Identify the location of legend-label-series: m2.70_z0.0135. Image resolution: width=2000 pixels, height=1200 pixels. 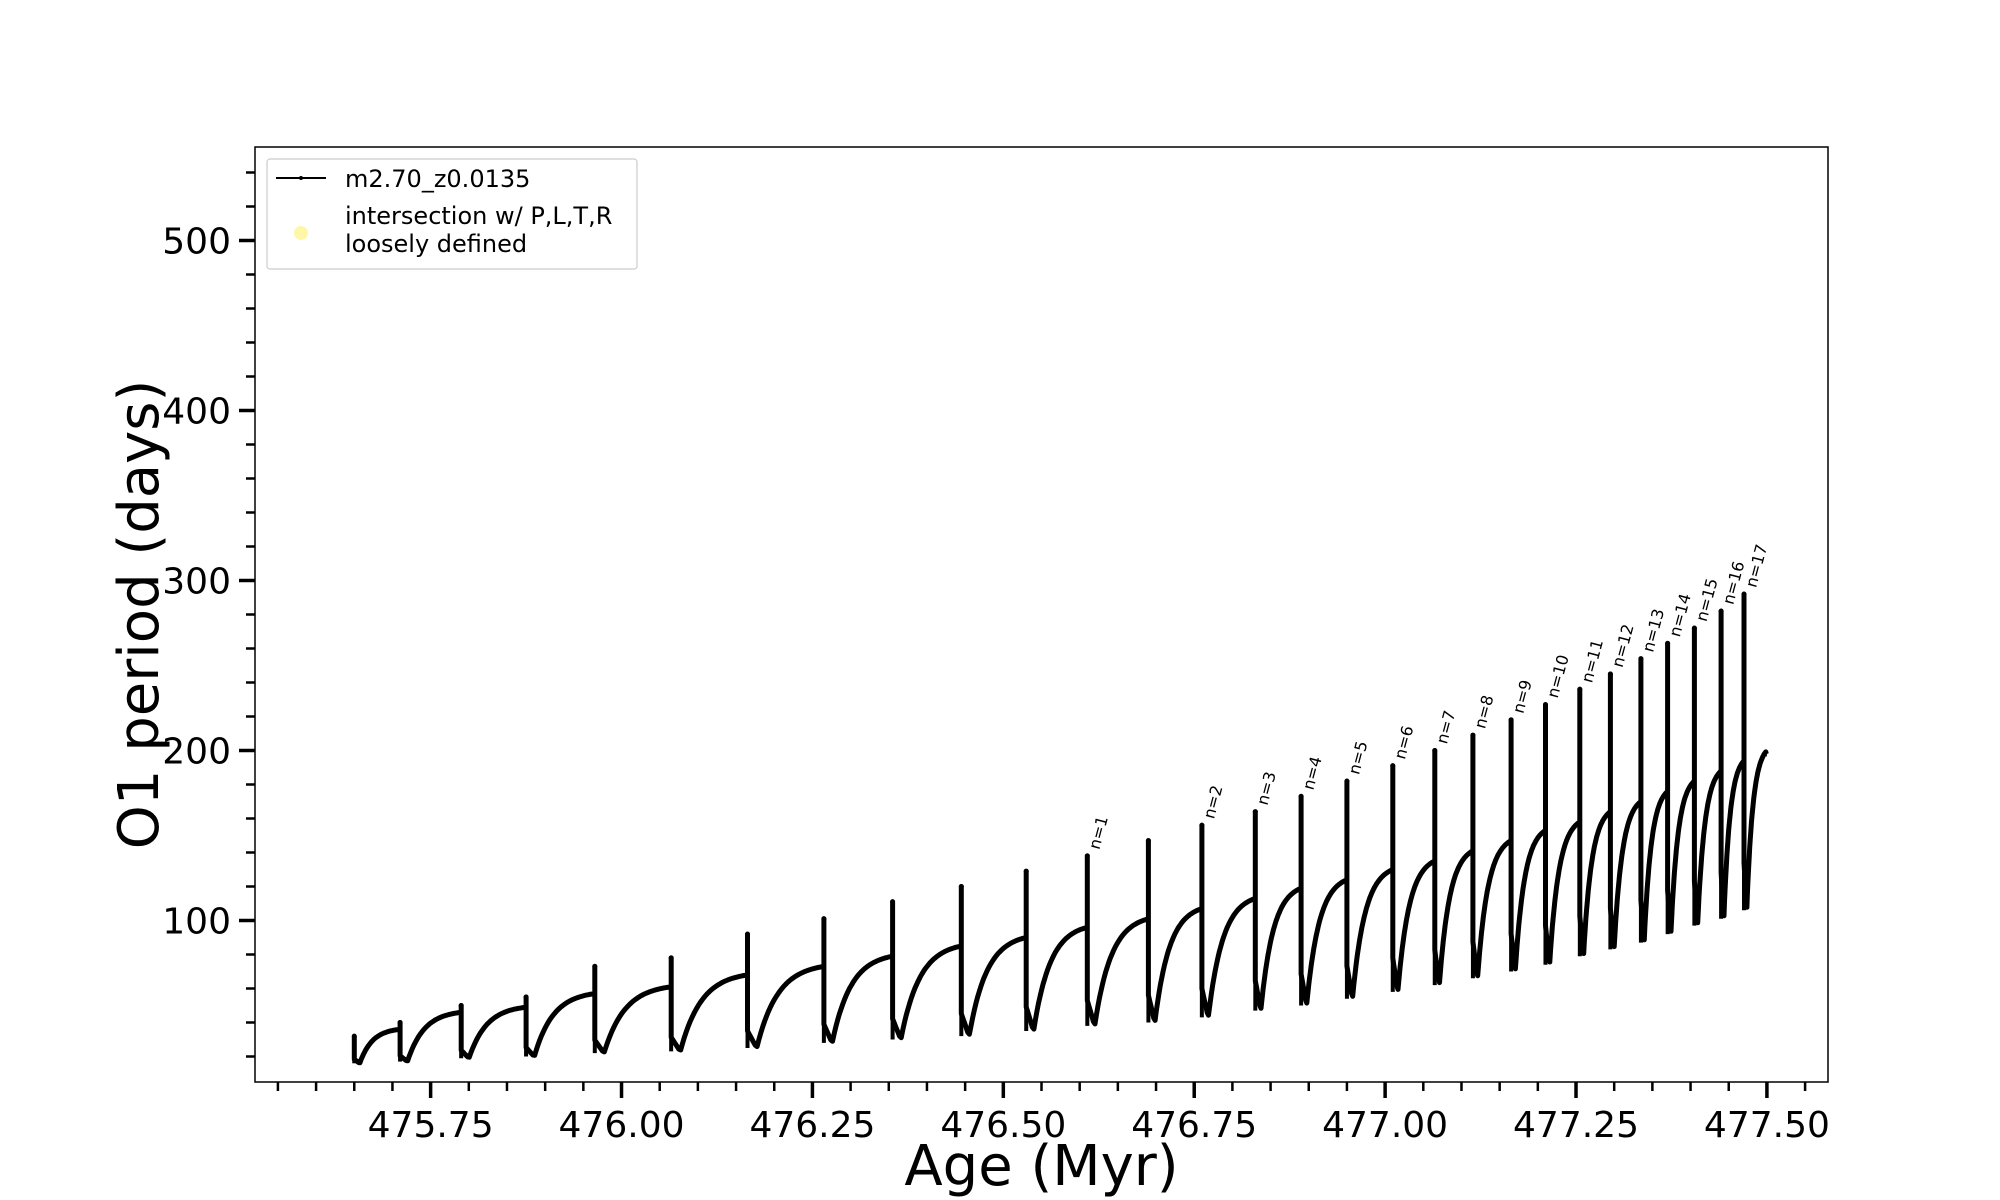
(437, 179).